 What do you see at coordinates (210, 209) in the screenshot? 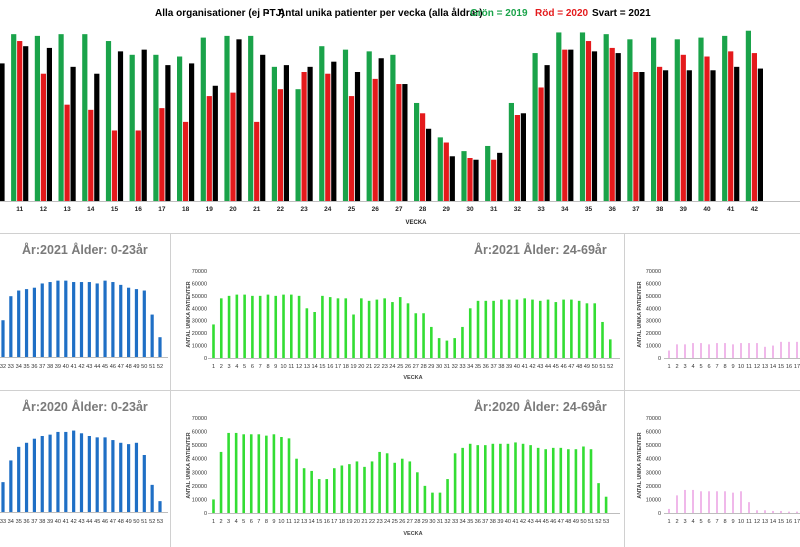
I see `x-tick-label: 19` at bounding box center [210, 209].